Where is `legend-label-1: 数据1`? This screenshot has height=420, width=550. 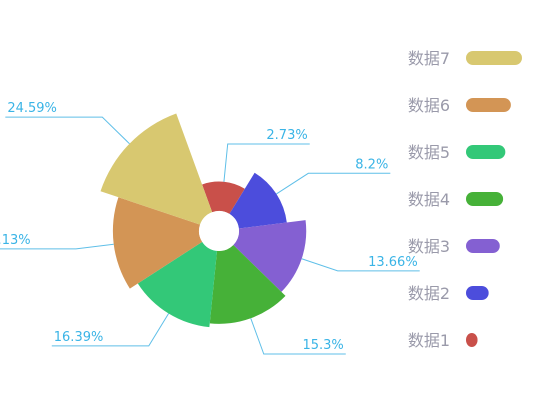
legend-label-1: 数据1 is located at coordinates (429, 340).